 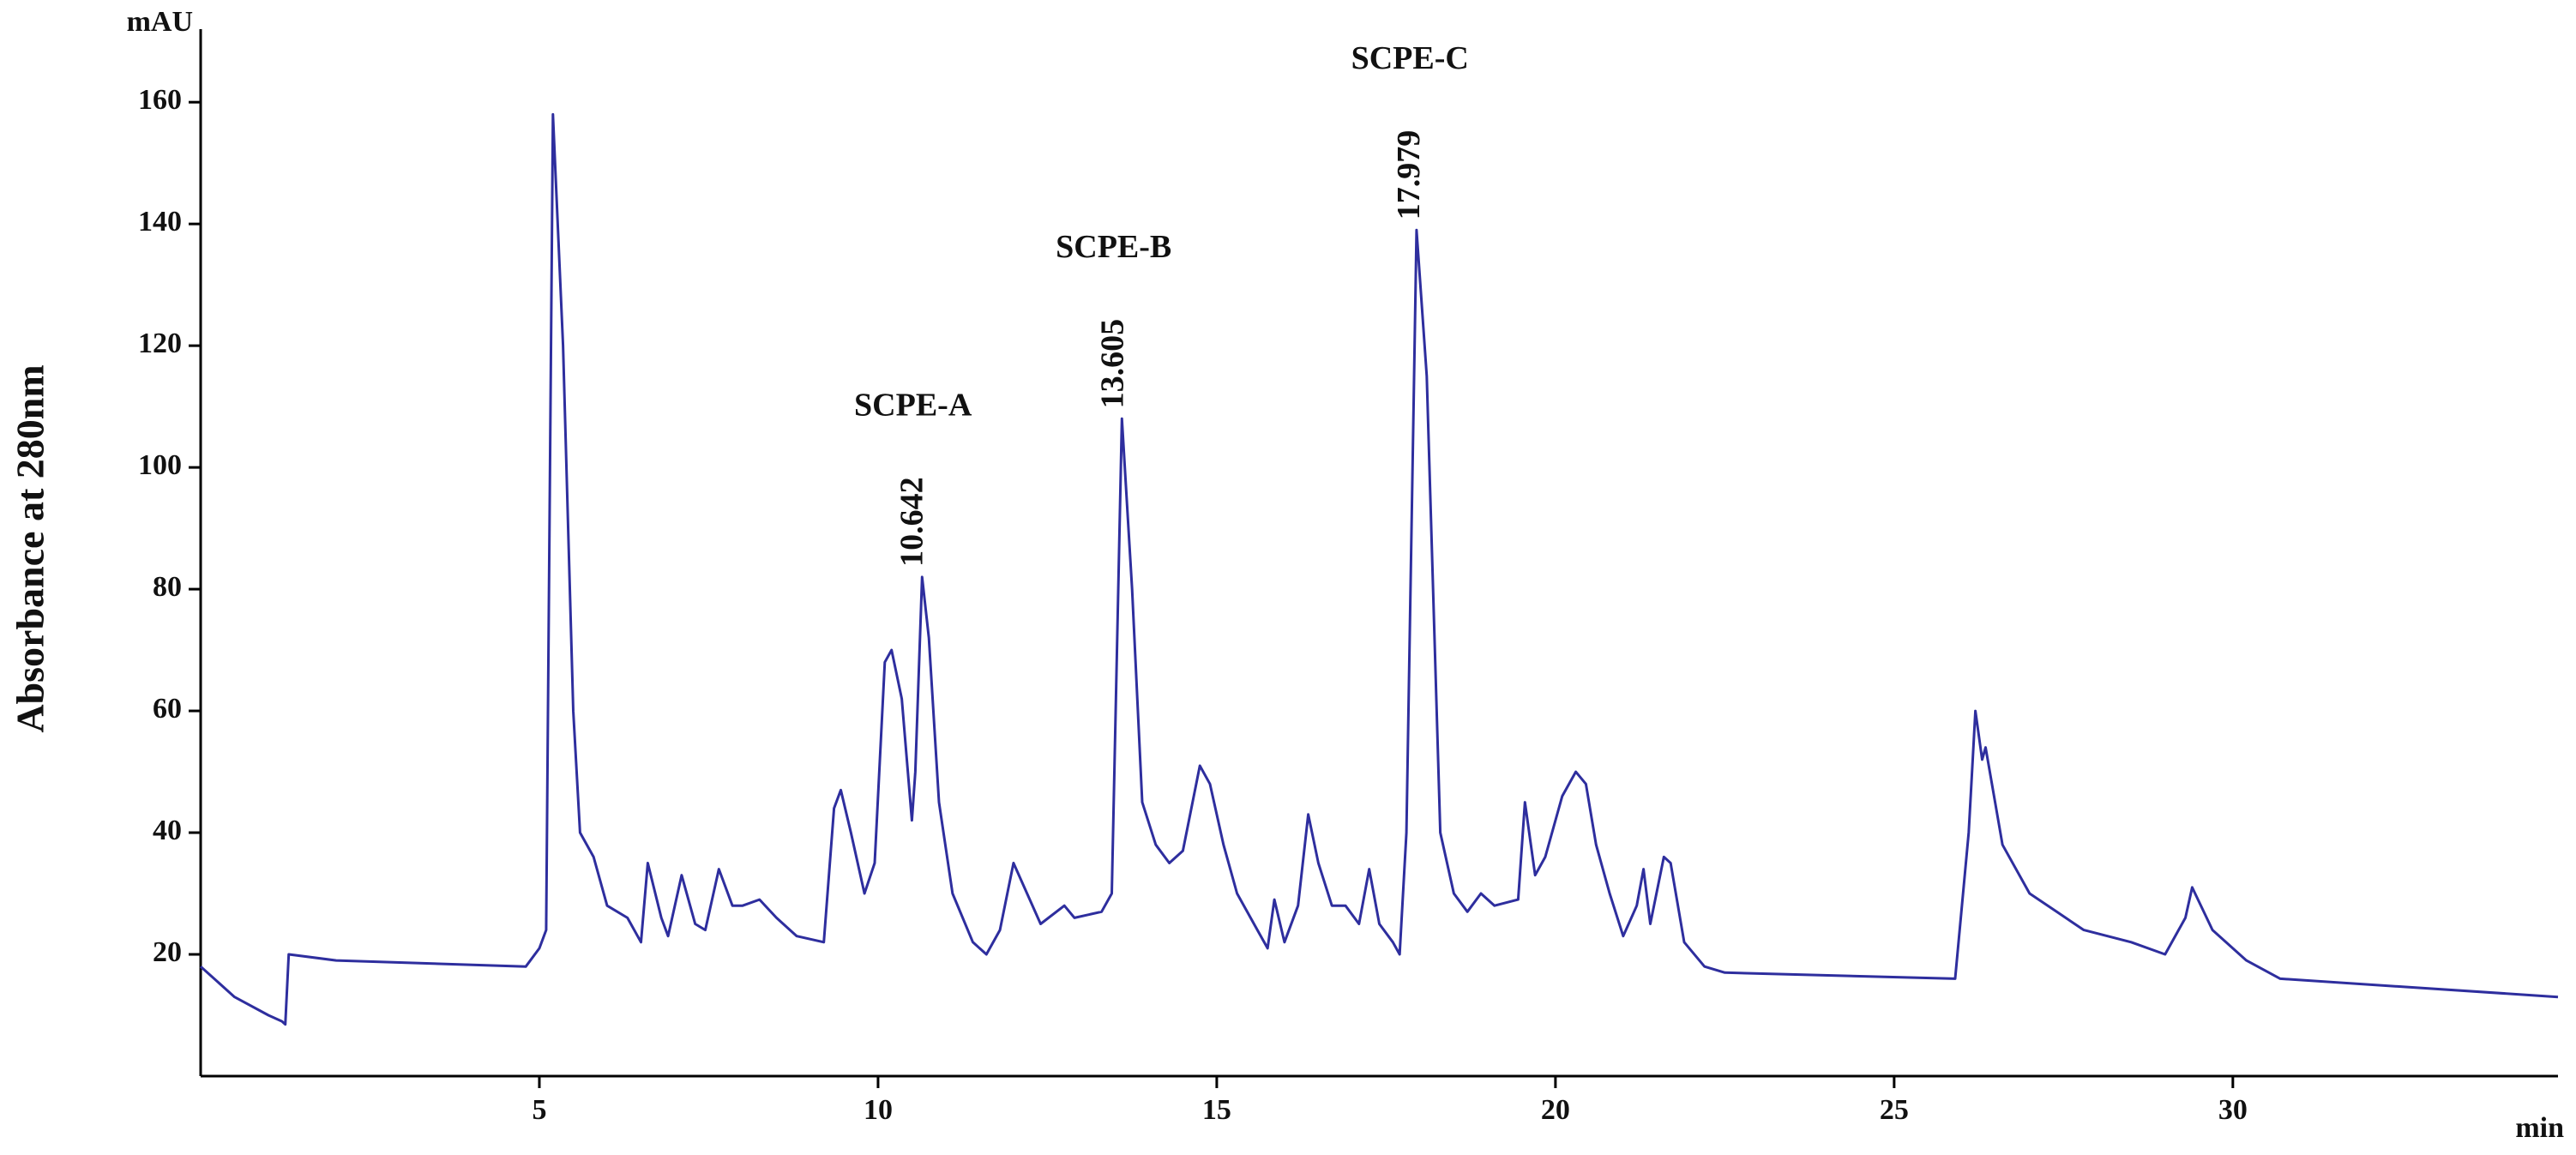 I want to click on y-tick-label: 100, so click(x=160, y=465).